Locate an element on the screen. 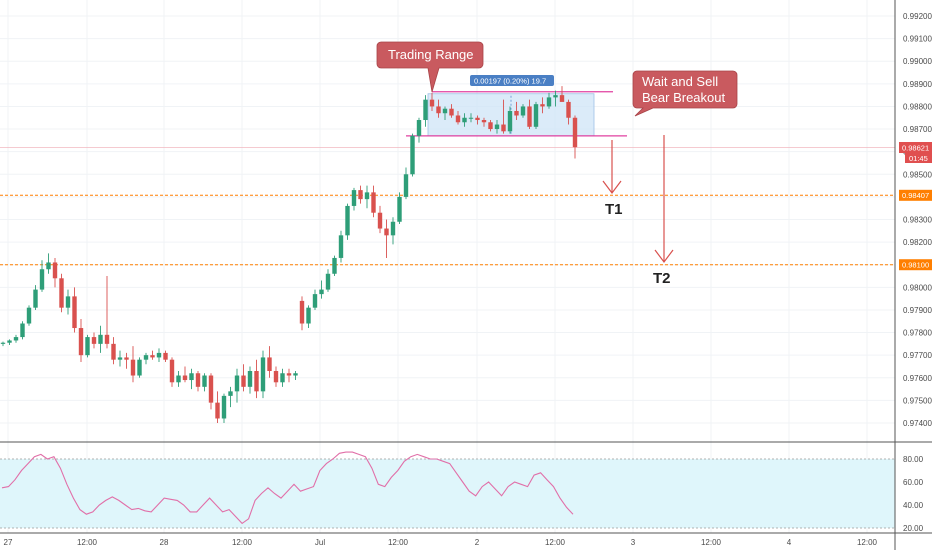 The image size is (932, 550). trading-range-callout: Trading Range is located at coordinates (430, 67).